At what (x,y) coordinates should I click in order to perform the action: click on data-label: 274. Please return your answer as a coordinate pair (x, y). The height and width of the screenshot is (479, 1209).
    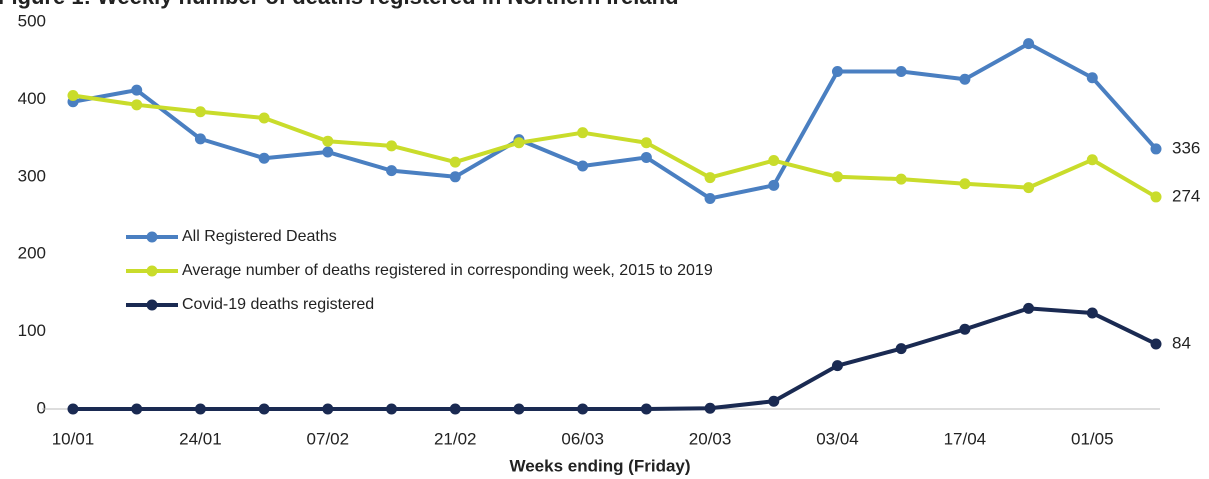
    Looking at the image, I should click on (1186, 195).